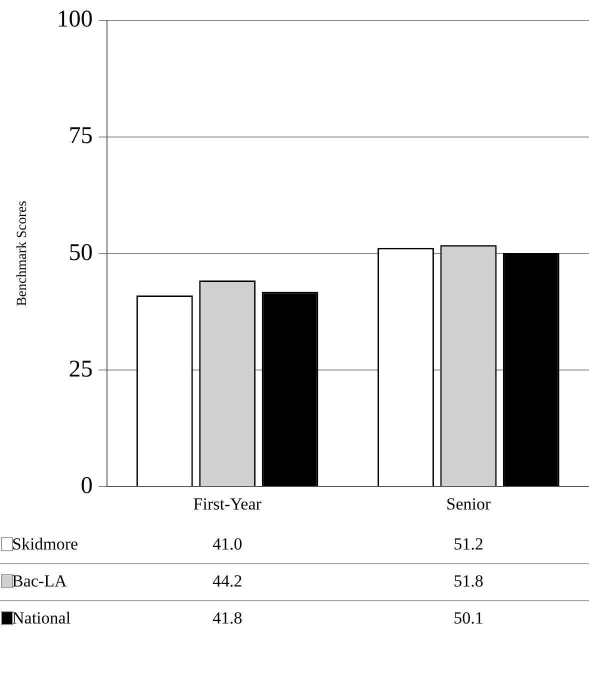  What do you see at coordinates (45, 544) in the screenshot?
I see `legend-label: Skidmore` at bounding box center [45, 544].